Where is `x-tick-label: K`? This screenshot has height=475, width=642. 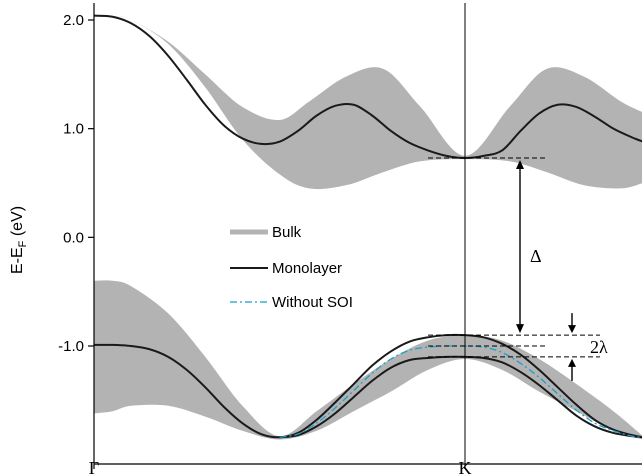
x-tick-label: K is located at coordinates (465, 466).